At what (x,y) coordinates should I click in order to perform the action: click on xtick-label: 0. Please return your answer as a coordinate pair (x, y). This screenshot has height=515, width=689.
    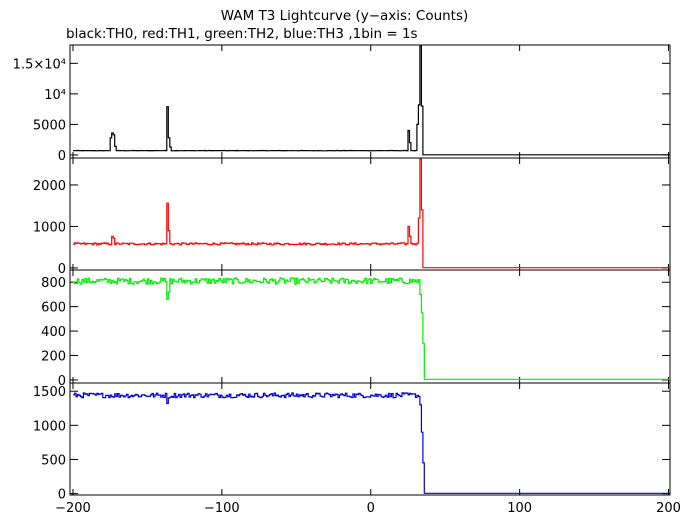
    Looking at the image, I should click on (371, 508).